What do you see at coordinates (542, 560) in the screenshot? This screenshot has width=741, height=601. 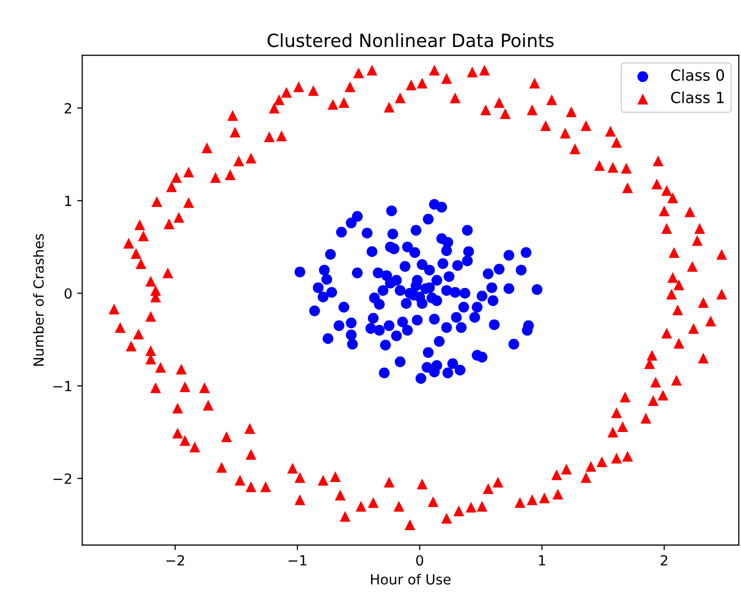 I see `x-tick-label: 1` at bounding box center [542, 560].